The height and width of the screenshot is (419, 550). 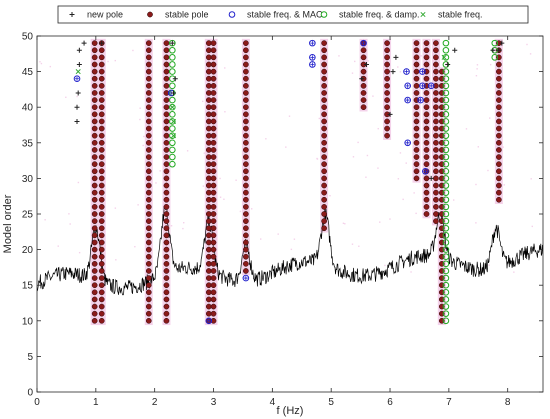 I want to click on legend-marker-damp, so click(x=324, y=14).